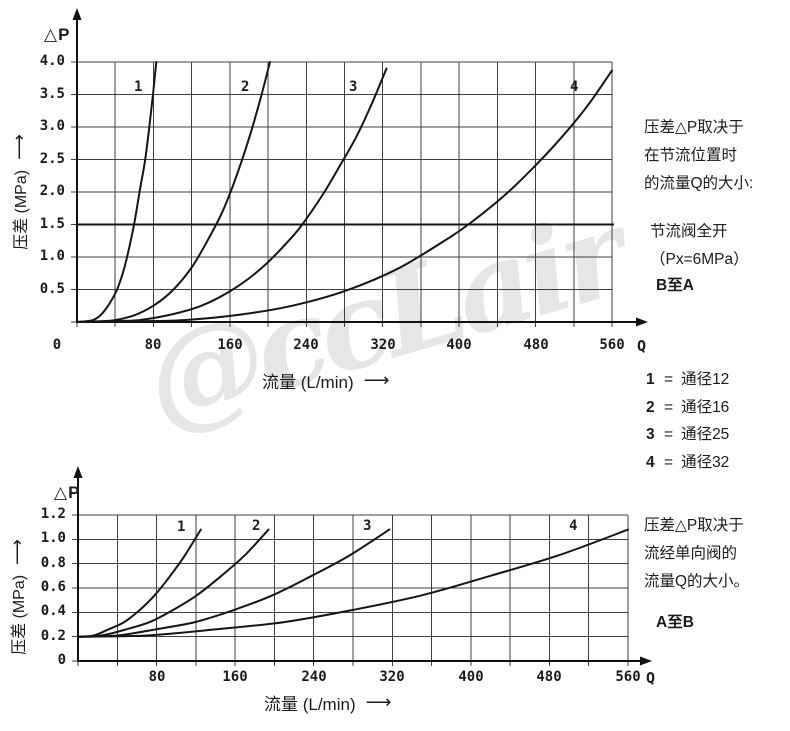 The height and width of the screenshot is (731, 790). Describe the element at coordinates (310, 704) in the screenshot. I see `chart2-x-axis-title-text: 流量 (L/min)` at that location.